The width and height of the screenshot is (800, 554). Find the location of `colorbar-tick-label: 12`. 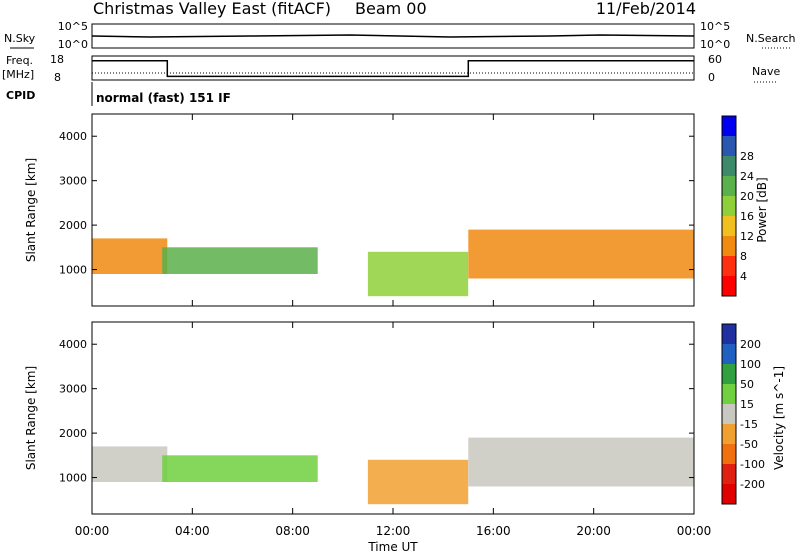

colorbar-tick-label: 12 is located at coordinates (747, 236).